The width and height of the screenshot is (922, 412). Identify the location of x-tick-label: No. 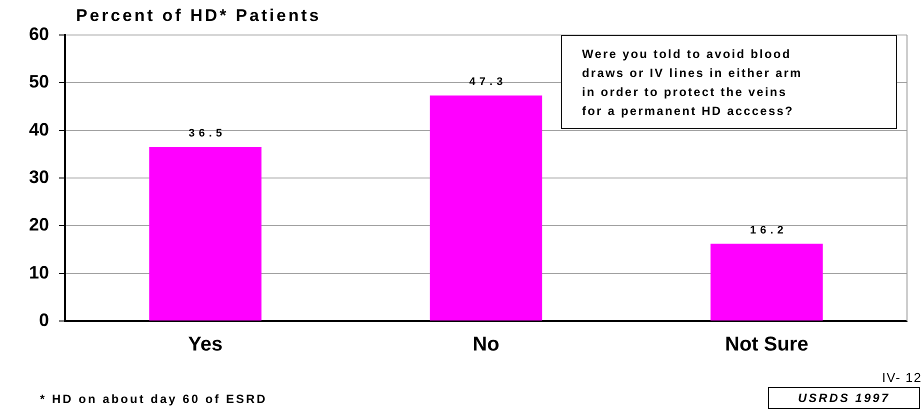
(486, 345).